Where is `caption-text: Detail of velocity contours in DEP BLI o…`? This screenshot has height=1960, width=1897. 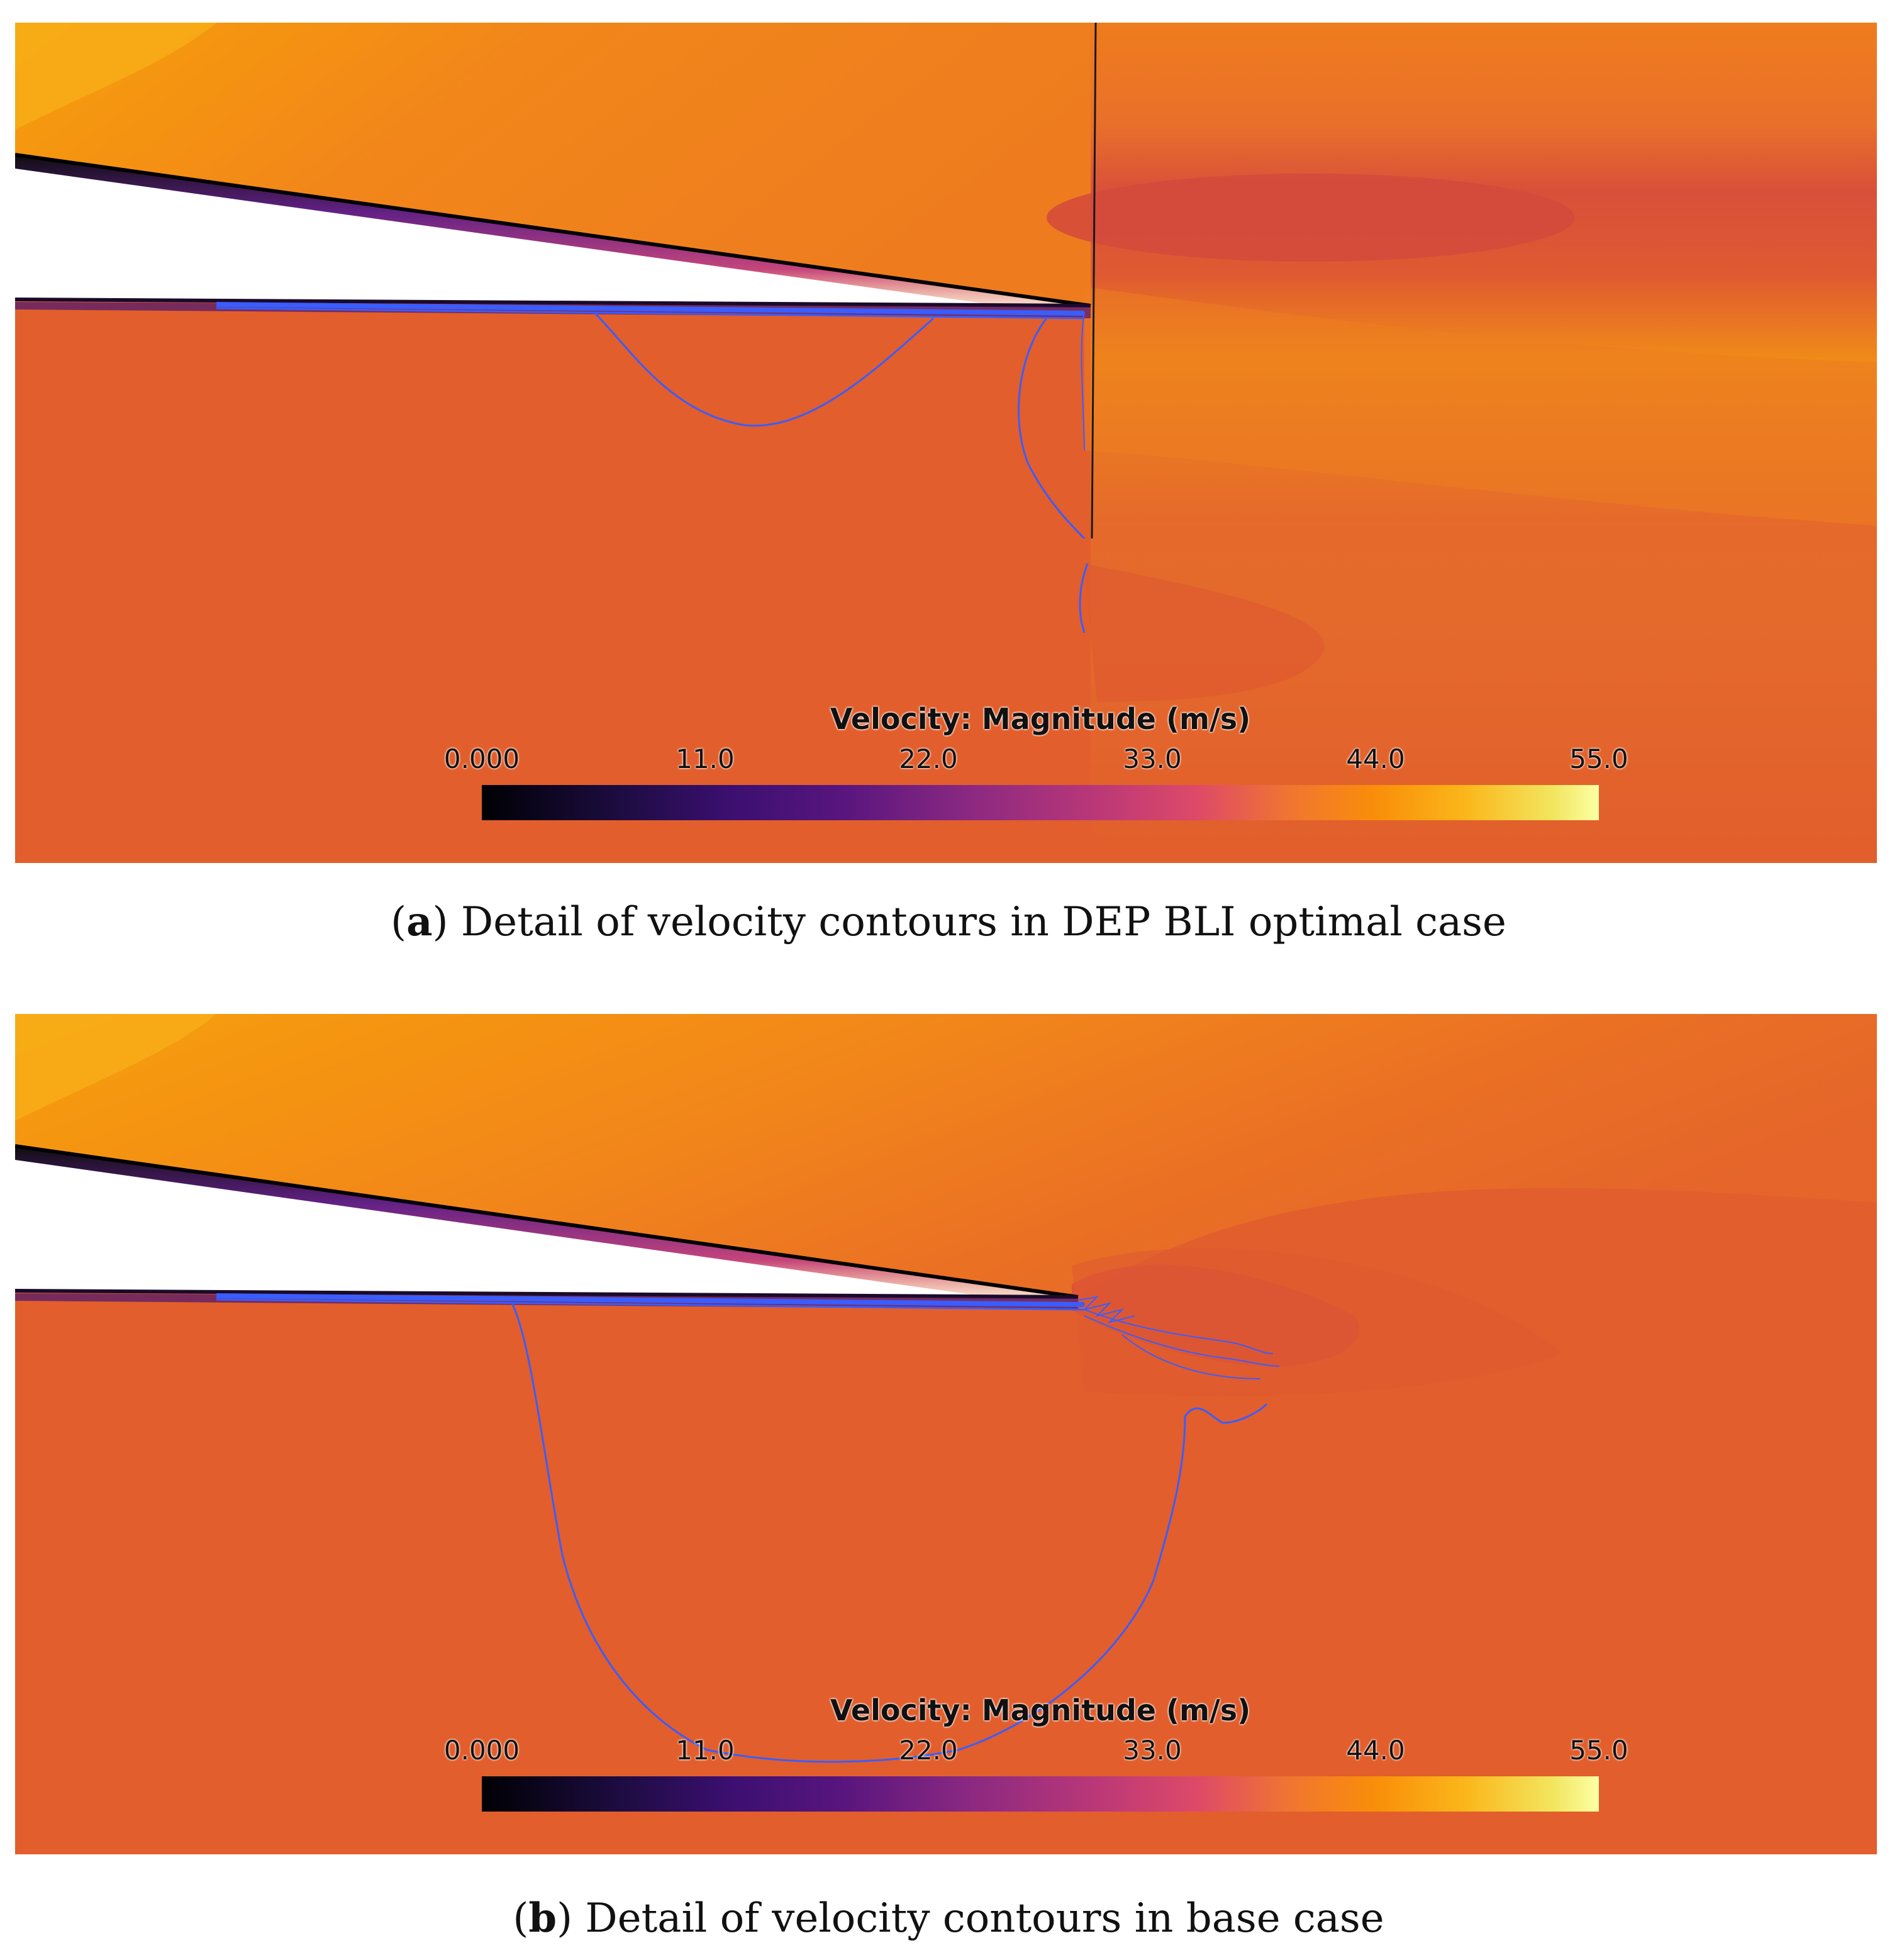
caption-text: Detail of velocity contours in DEP BLI o… is located at coordinates (983, 922).